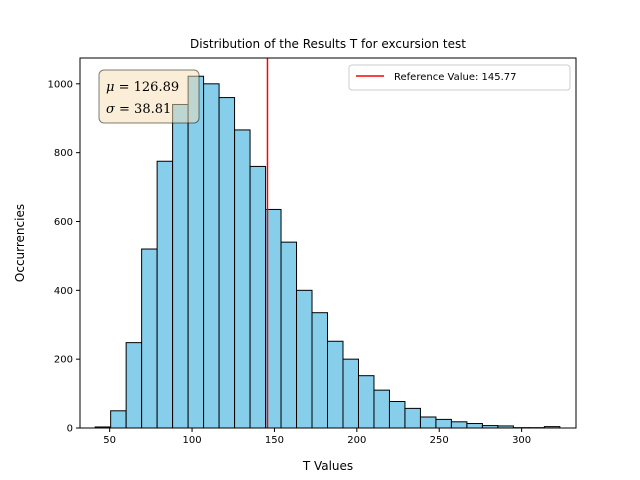  What do you see at coordinates (274, 440) in the screenshot?
I see `x-tick-label: 150` at bounding box center [274, 440].